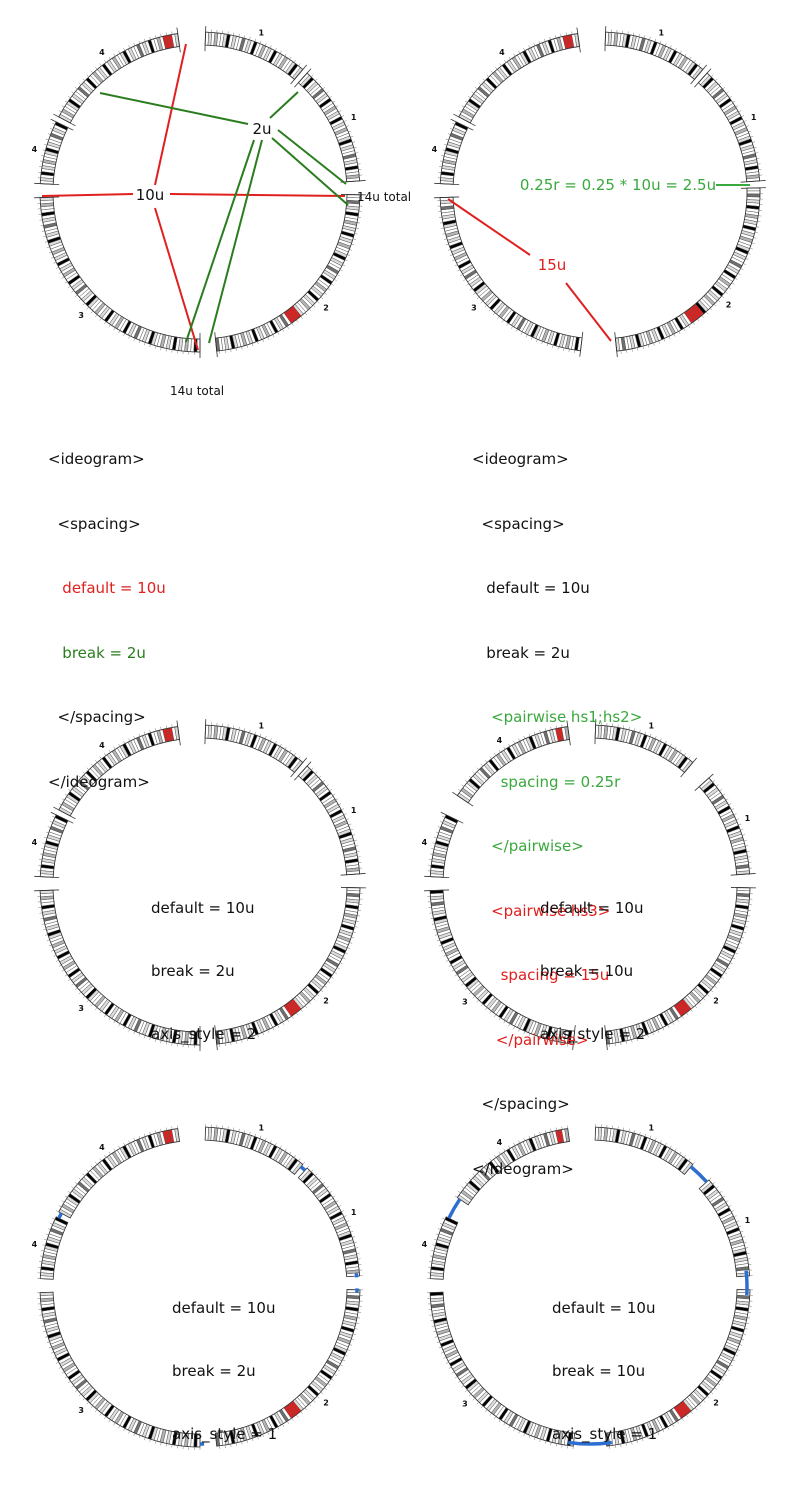  I want to click on ideogram-panel-c: 1 1 2 3 4 4, so click(199, 885).